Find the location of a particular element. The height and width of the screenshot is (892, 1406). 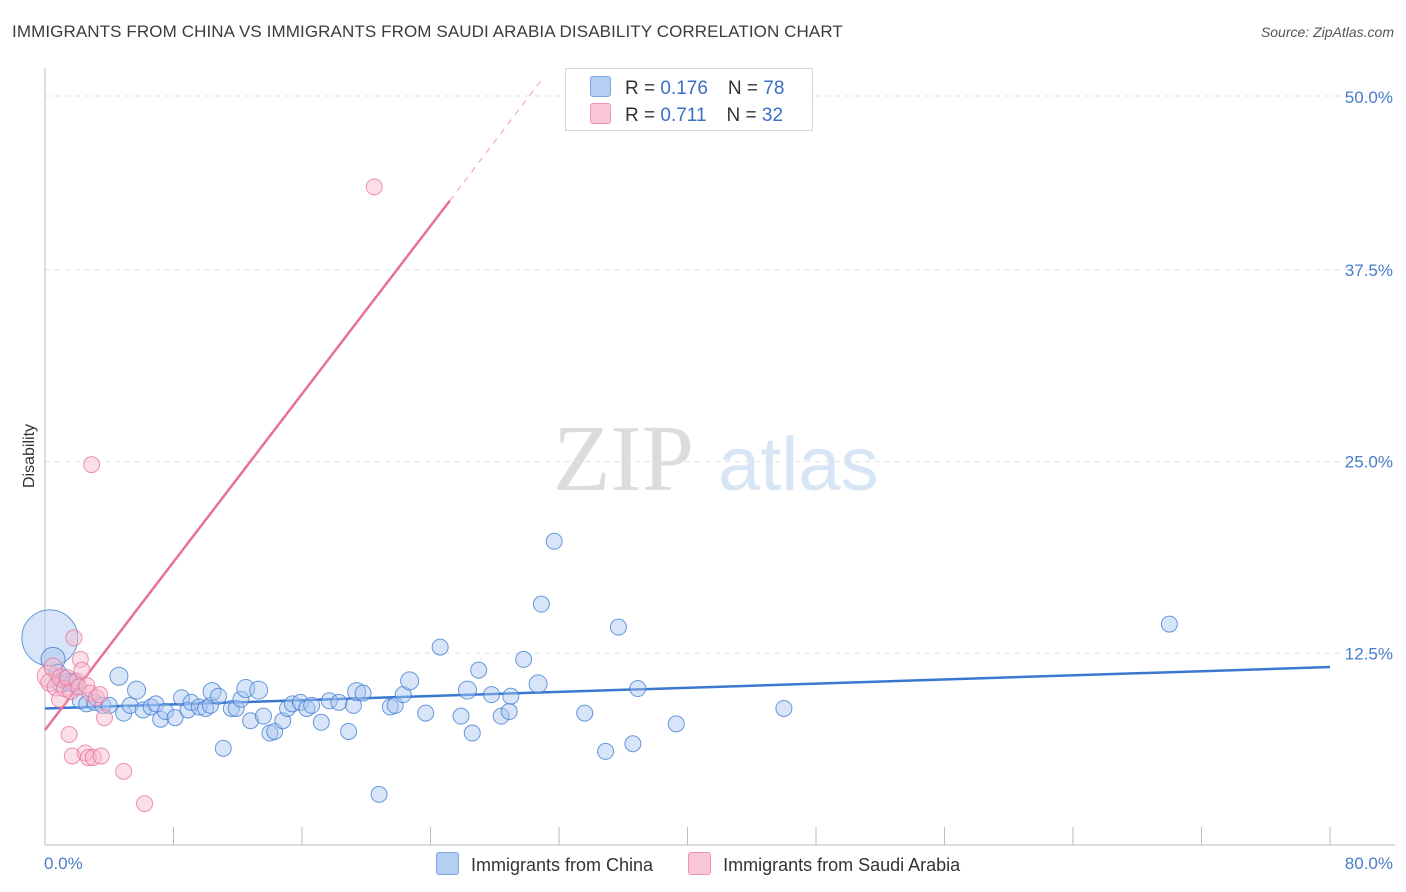

legend-n-value-saudi: 32 is located at coordinates (772, 115).